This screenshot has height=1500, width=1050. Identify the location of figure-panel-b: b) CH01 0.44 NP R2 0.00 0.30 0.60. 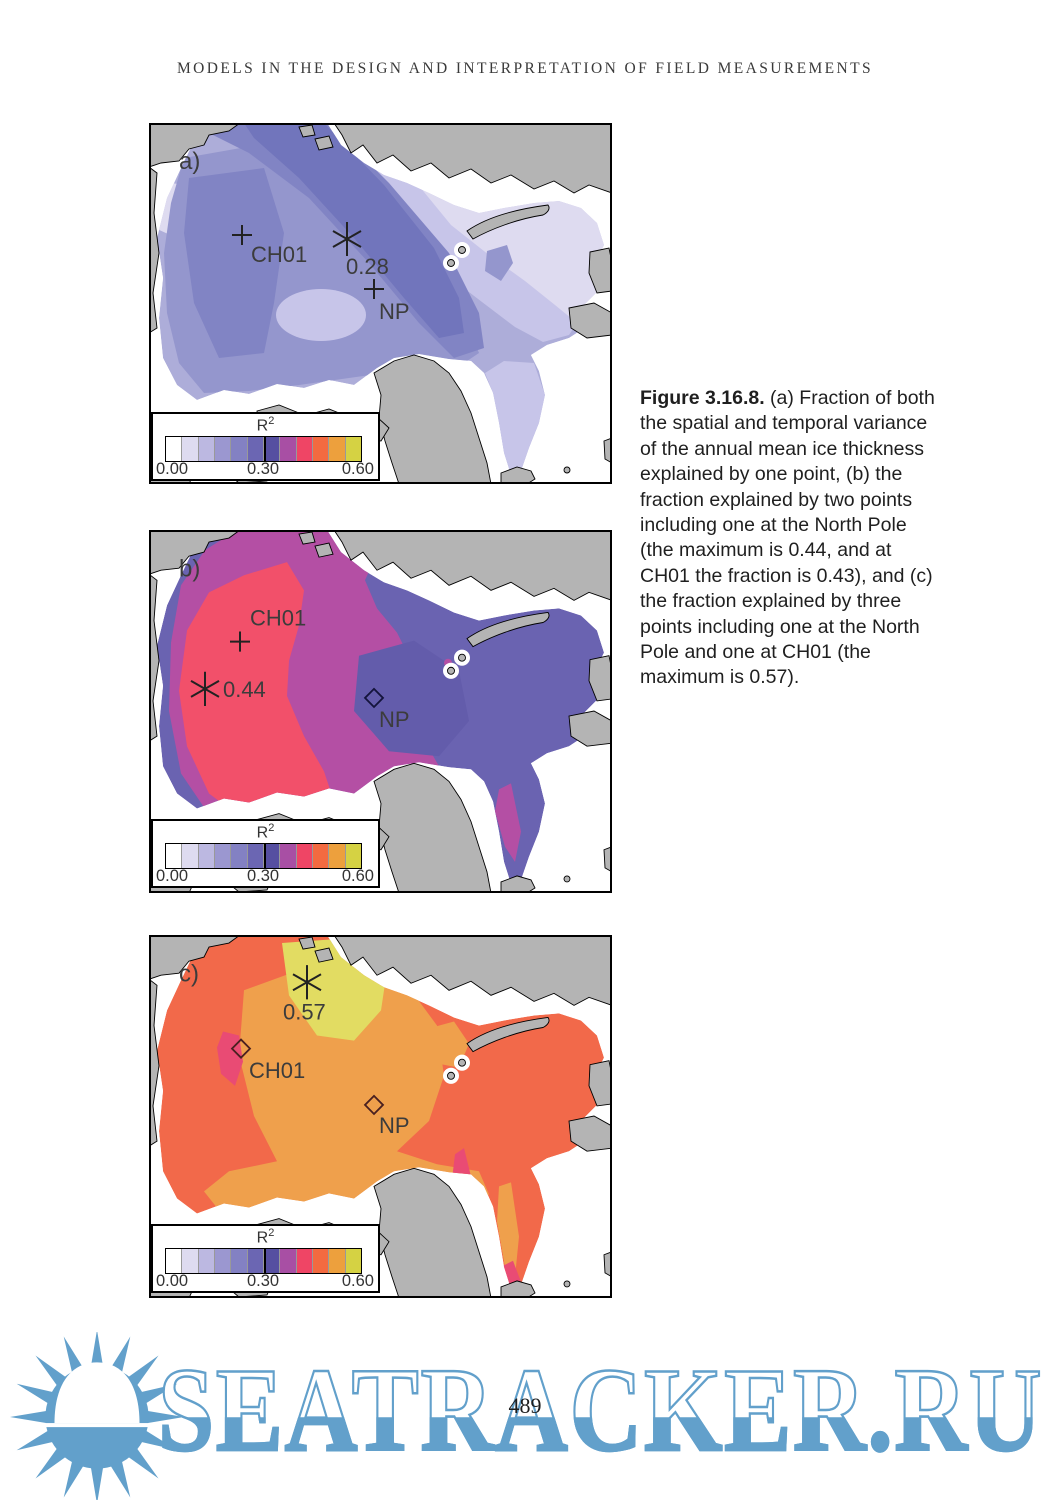
(380, 711).